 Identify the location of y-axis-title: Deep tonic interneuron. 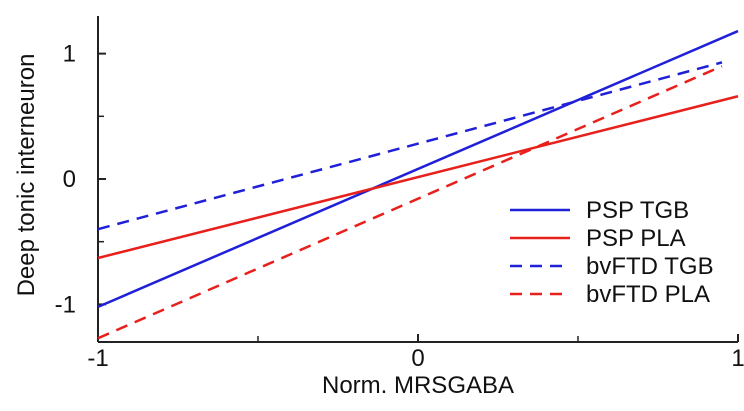
(26, 175).